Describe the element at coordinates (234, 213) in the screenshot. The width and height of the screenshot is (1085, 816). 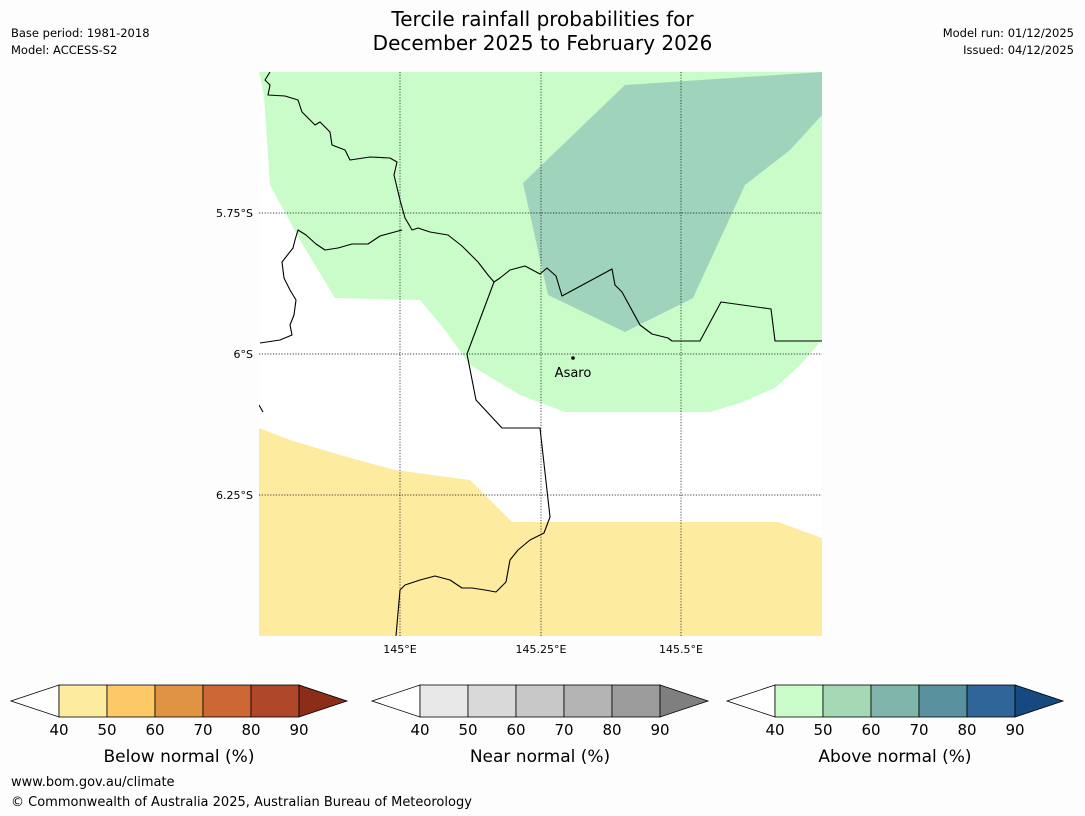
I see `lat-label-5-75s: 5.75°S` at that location.